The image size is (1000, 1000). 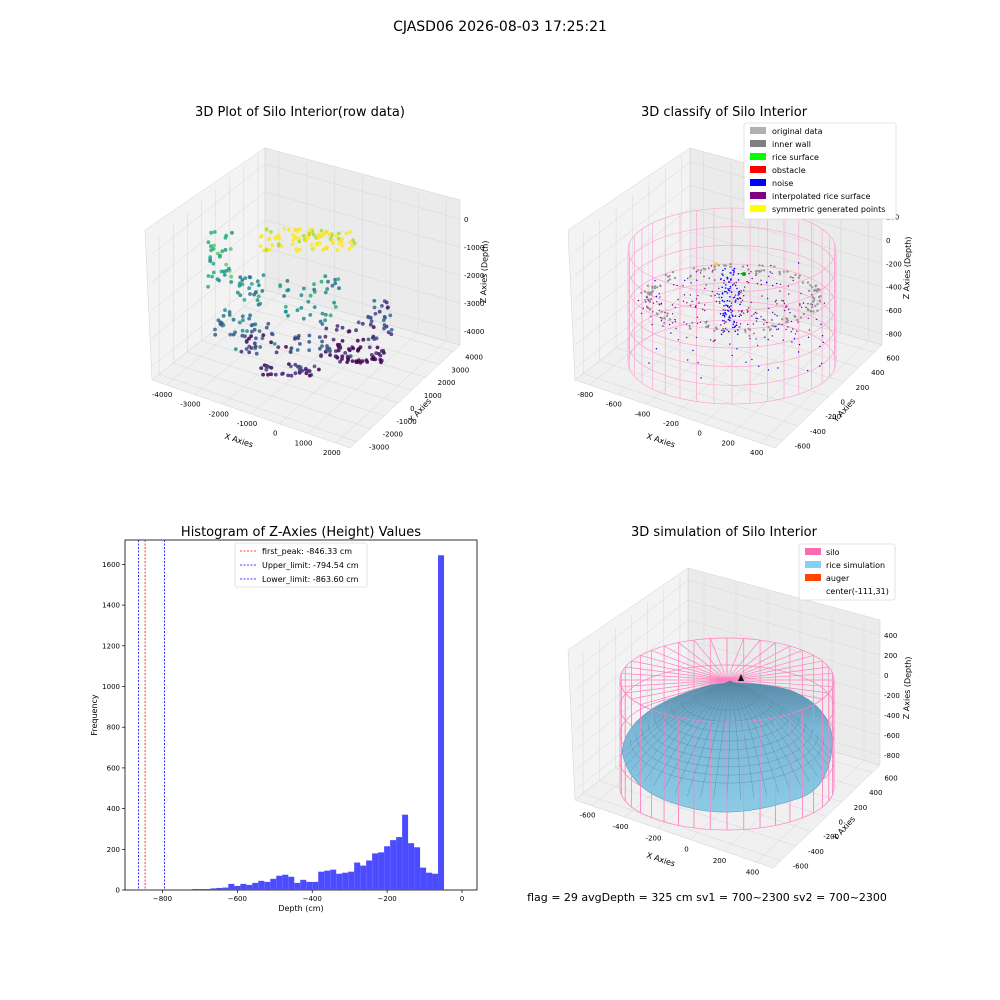 I want to click on z-tick-label: -400, so click(x=892, y=716).